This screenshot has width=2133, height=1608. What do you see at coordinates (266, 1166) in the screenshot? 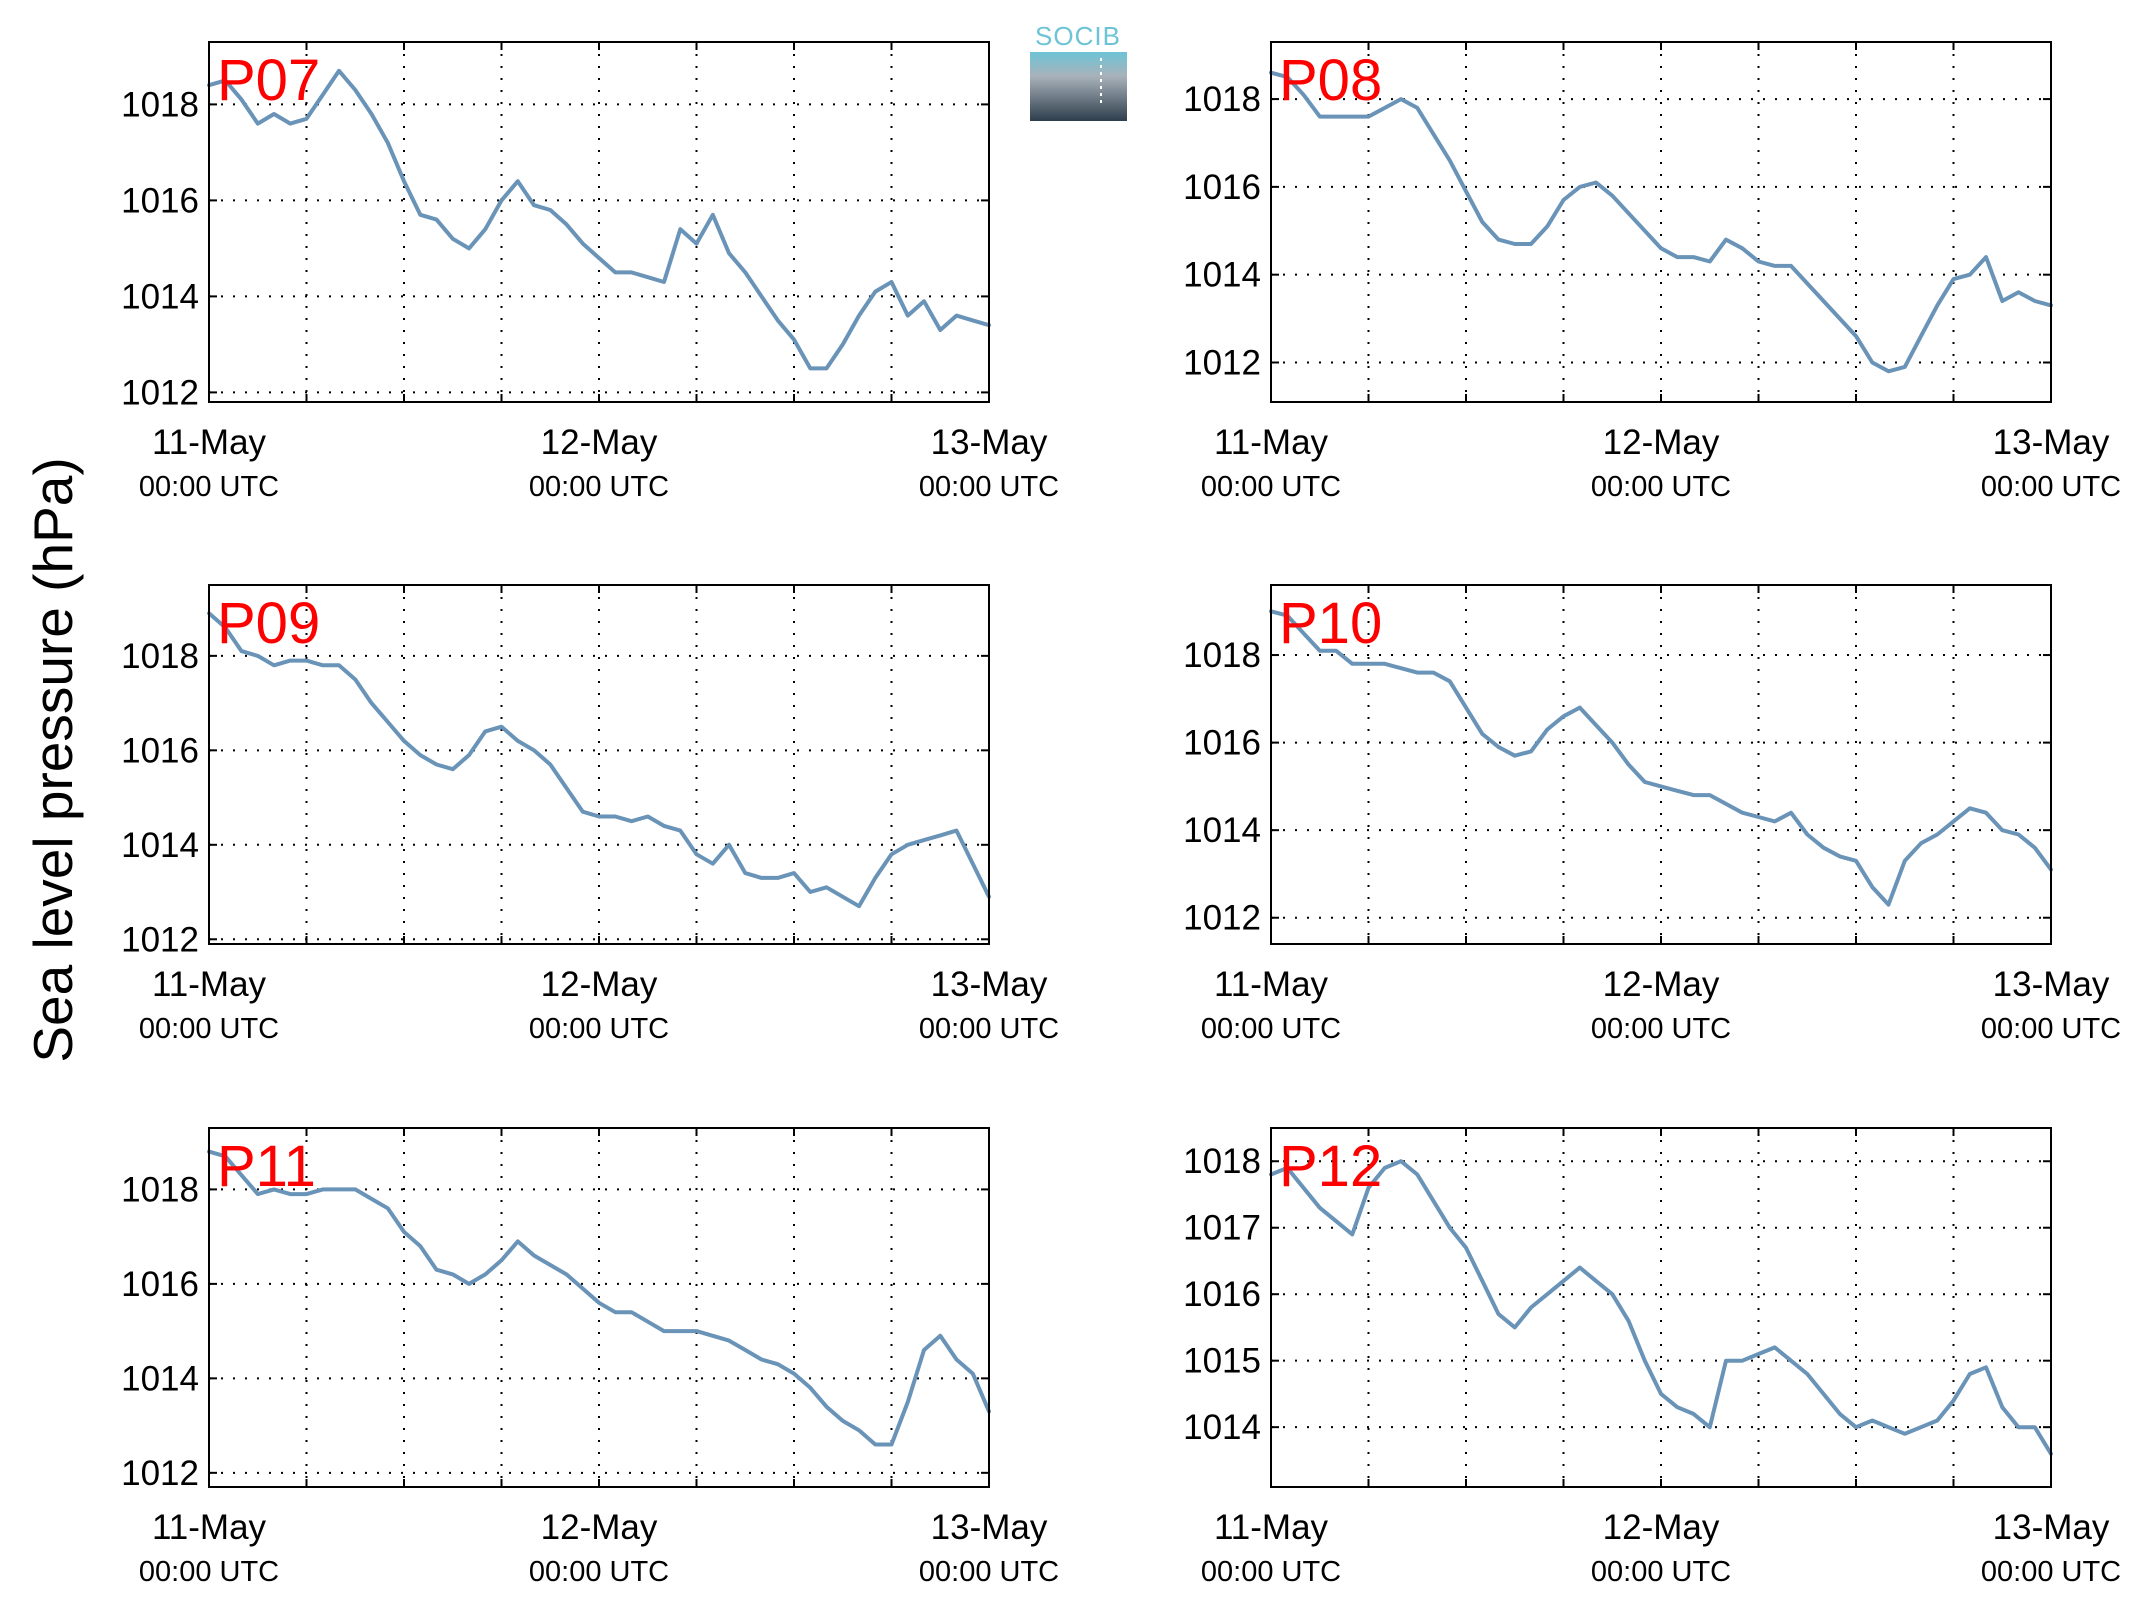
I see `panel-label-p11: P11` at bounding box center [266, 1166].